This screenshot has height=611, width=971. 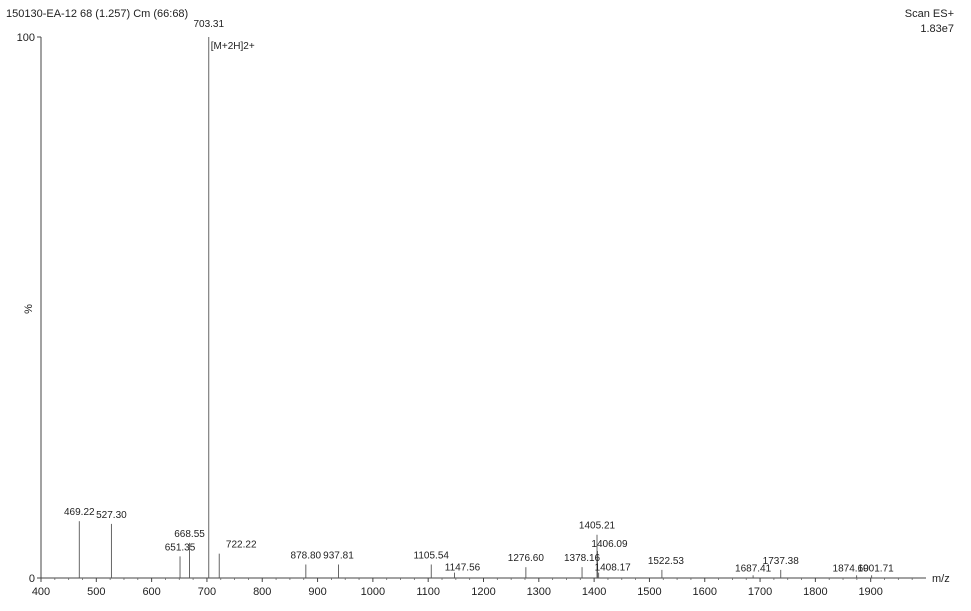 I want to click on peak-label: 527.30, so click(x=111, y=515).